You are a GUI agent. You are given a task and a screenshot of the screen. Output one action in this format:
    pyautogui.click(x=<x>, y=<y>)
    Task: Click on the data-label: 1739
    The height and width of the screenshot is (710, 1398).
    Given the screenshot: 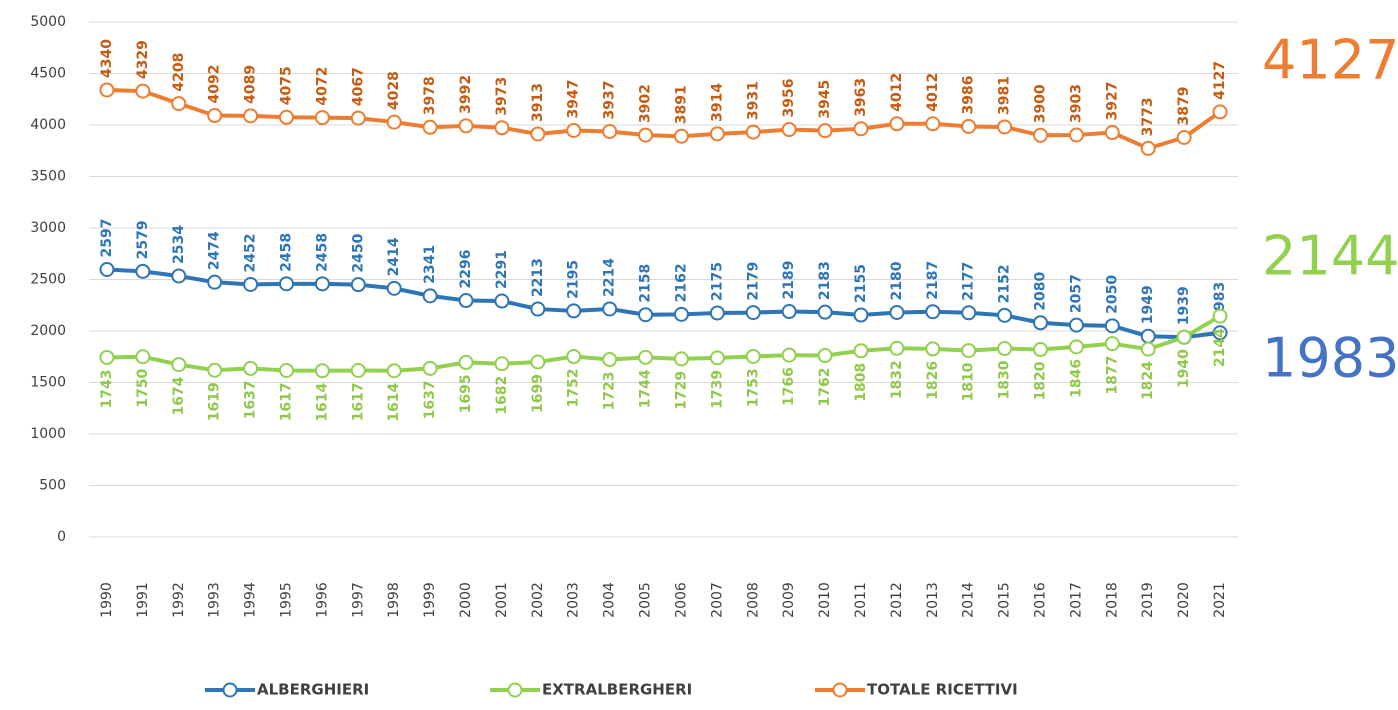 What is the action you would take?
    pyautogui.click(x=717, y=389)
    